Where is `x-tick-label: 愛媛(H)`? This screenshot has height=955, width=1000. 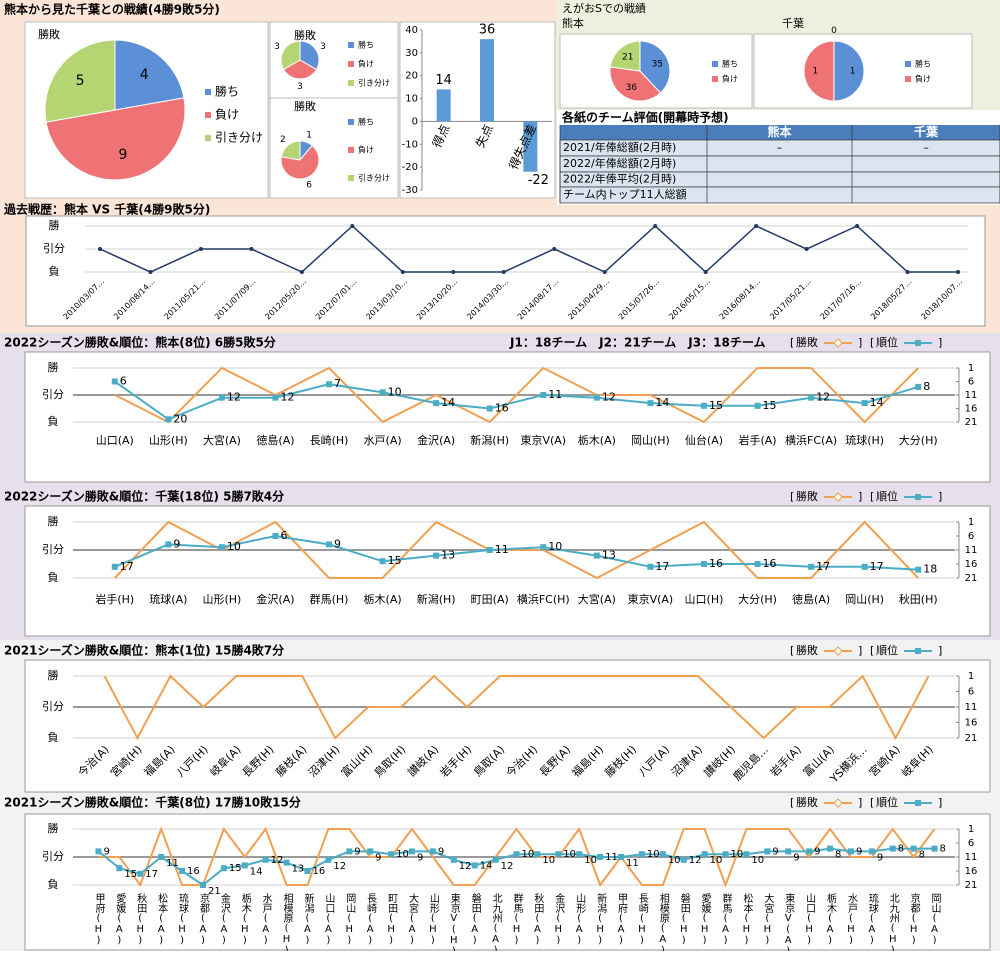
x-tick-label: 愛媛(H) is located at coordinates (705, 919).